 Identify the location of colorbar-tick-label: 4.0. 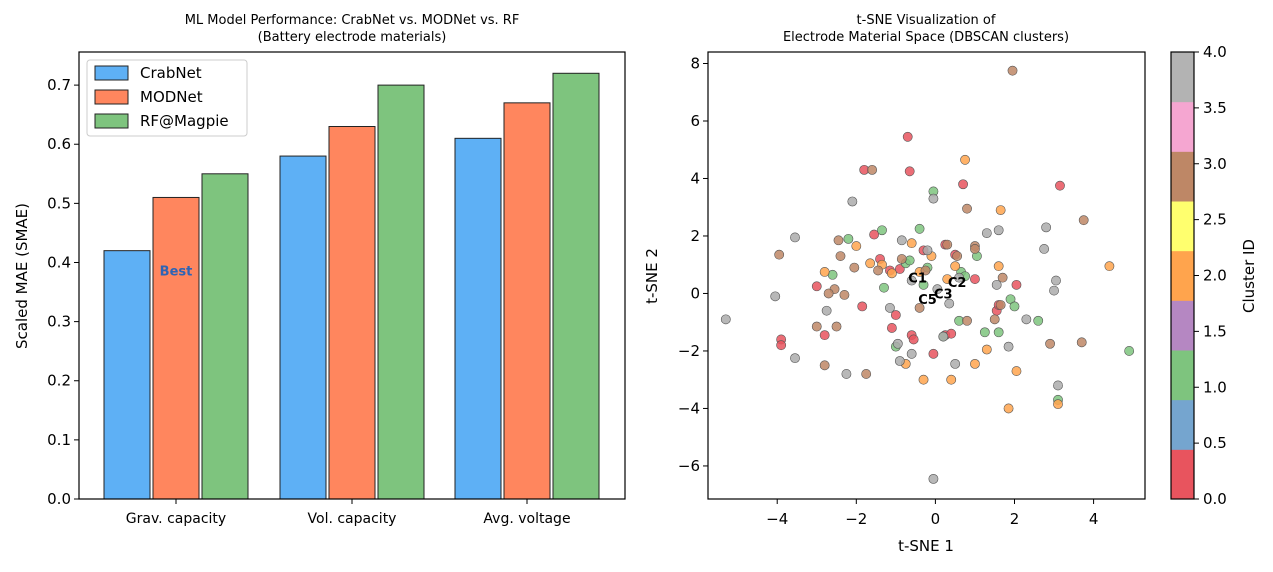
(1215, 52).